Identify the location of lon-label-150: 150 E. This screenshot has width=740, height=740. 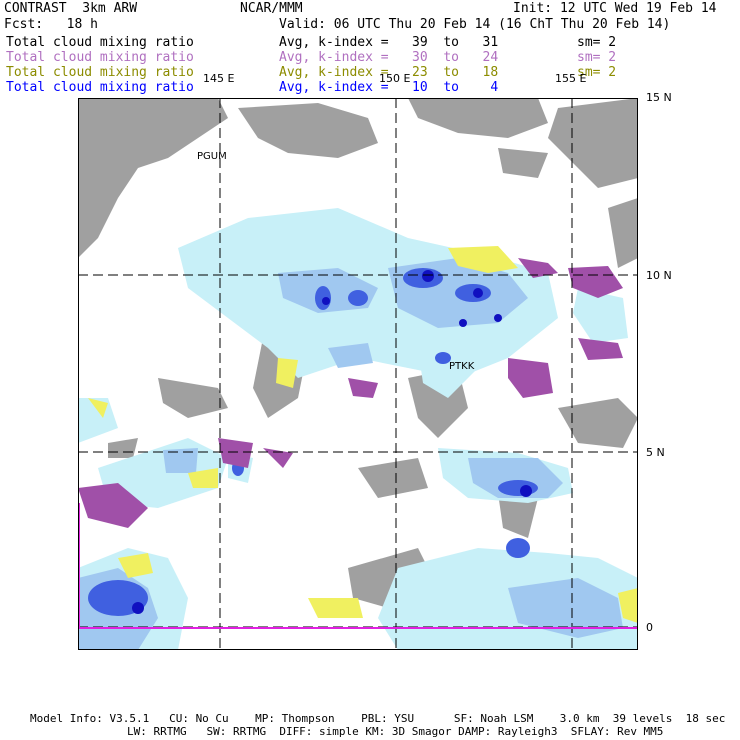
(395, 78).